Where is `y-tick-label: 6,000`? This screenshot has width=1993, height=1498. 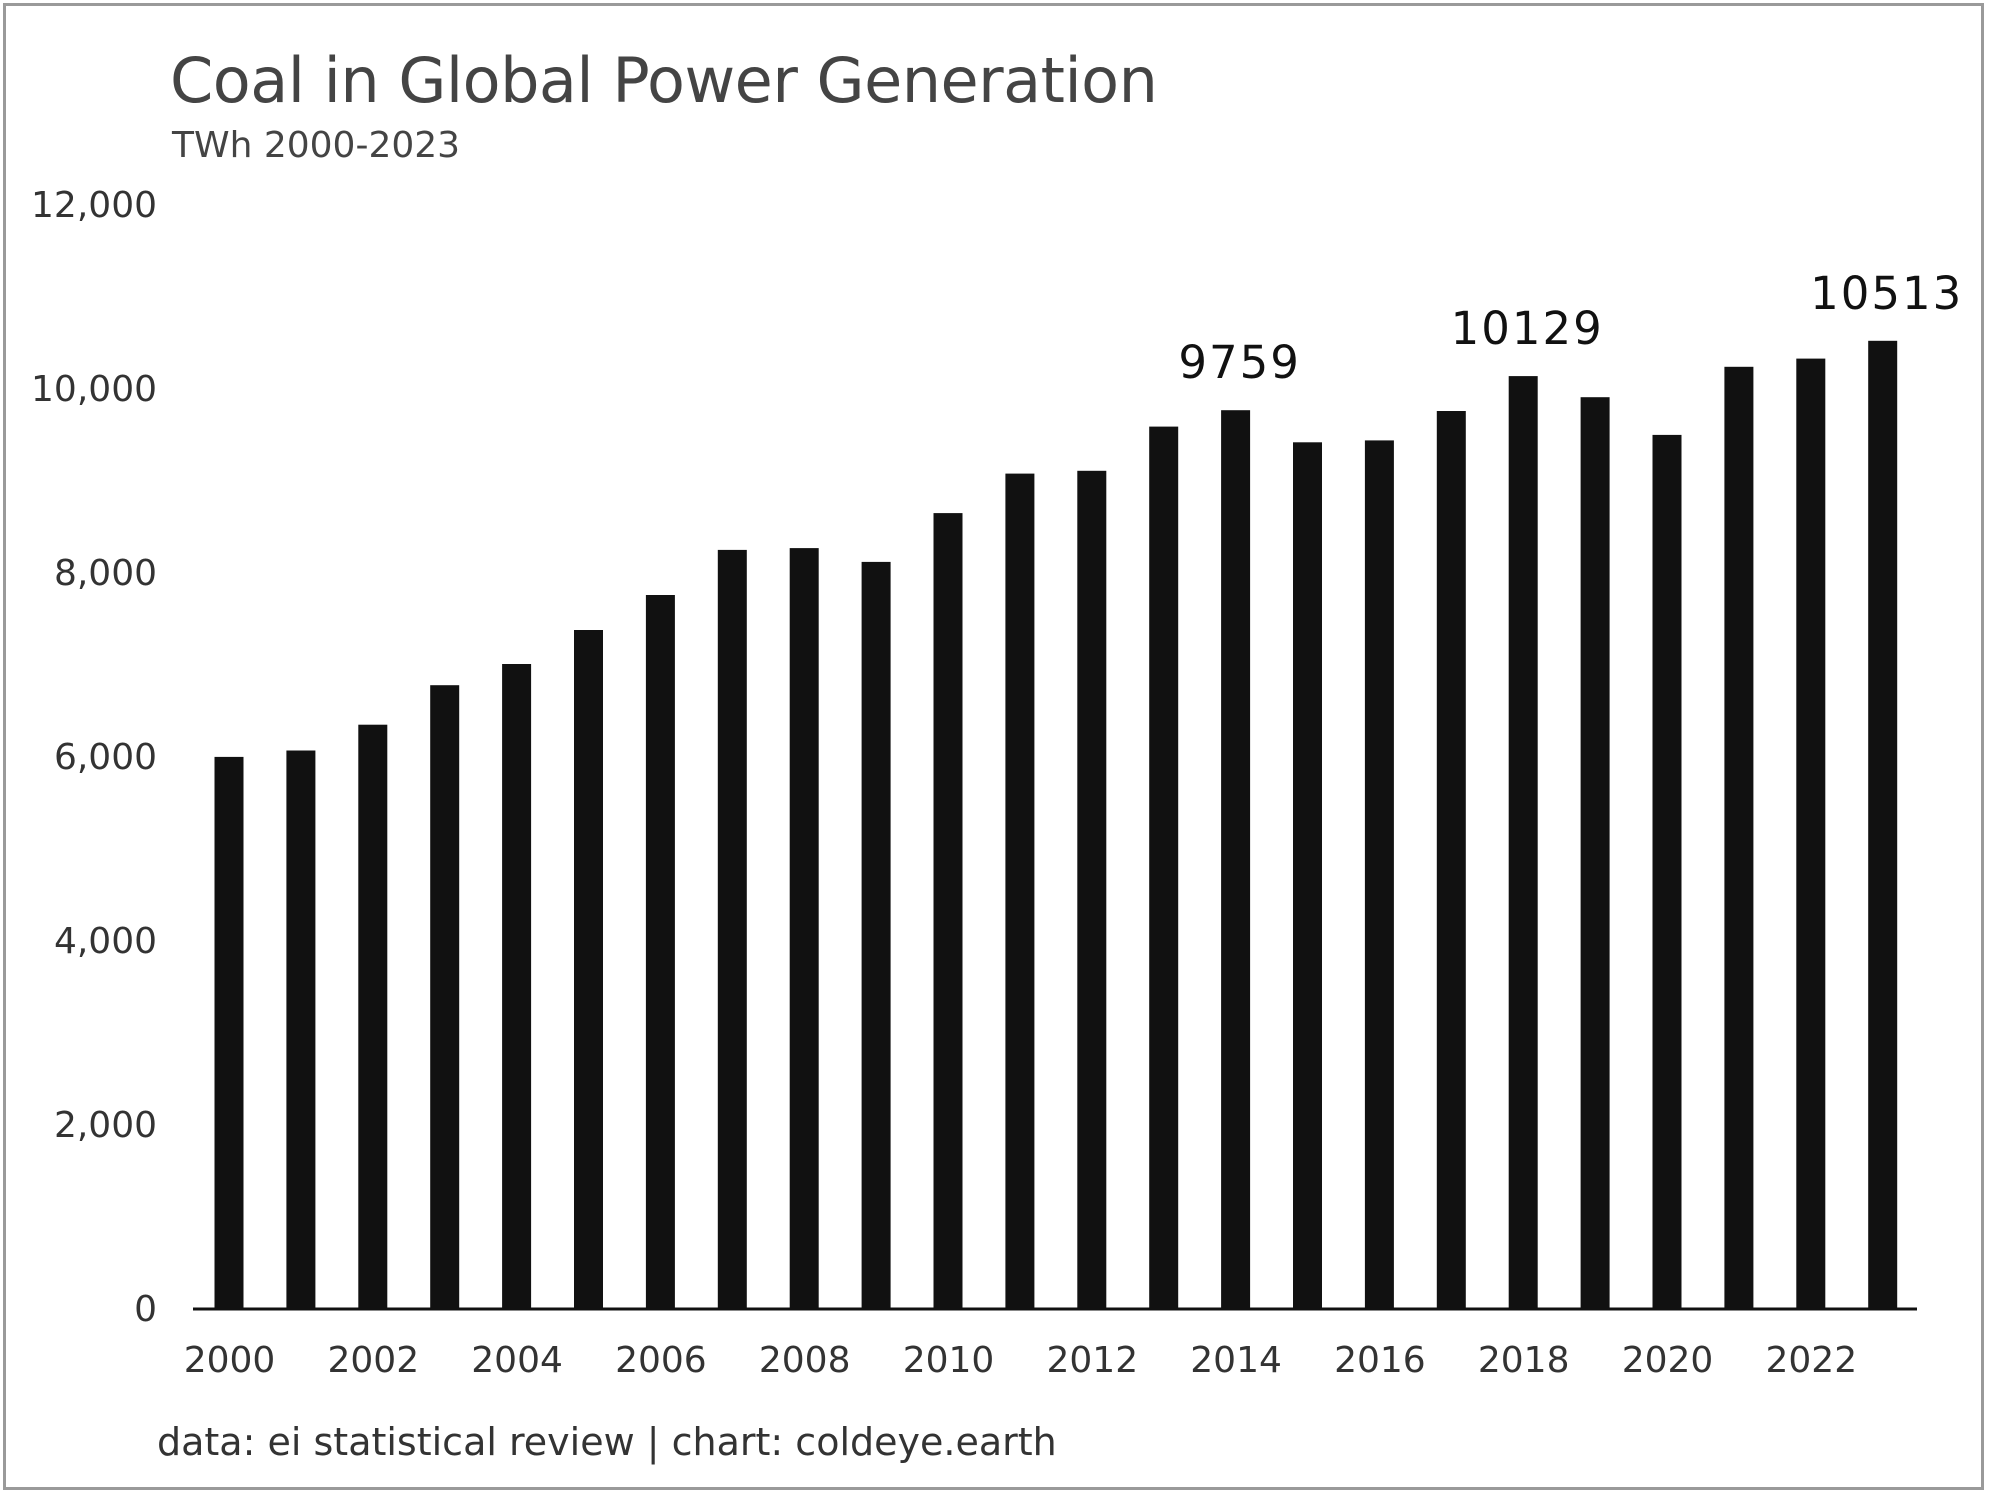 y-tick-label: 6,000 is located at coordinates (105, 757).